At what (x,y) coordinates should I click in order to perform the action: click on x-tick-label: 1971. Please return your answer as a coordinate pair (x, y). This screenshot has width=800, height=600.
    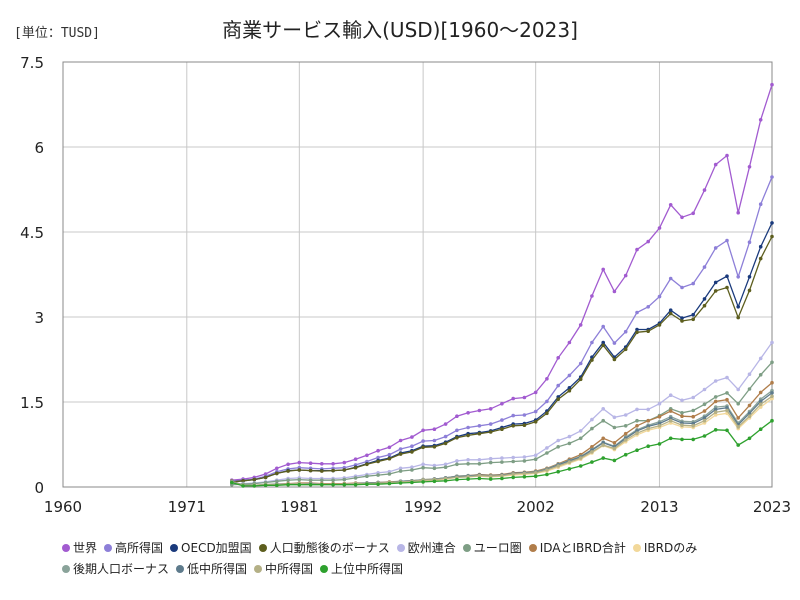
    Looking at the image, I should click on (187, 507).